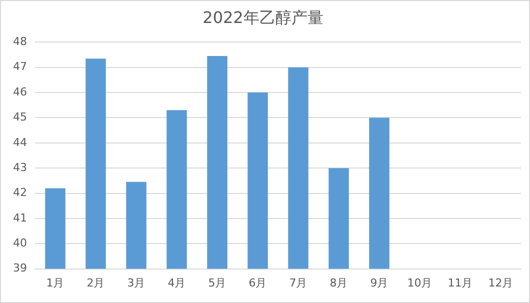 The image size is (530, 303). Describe the element at coordinates (19, 41) in the screenshot. I see `y-tick-label: 48` at that location.